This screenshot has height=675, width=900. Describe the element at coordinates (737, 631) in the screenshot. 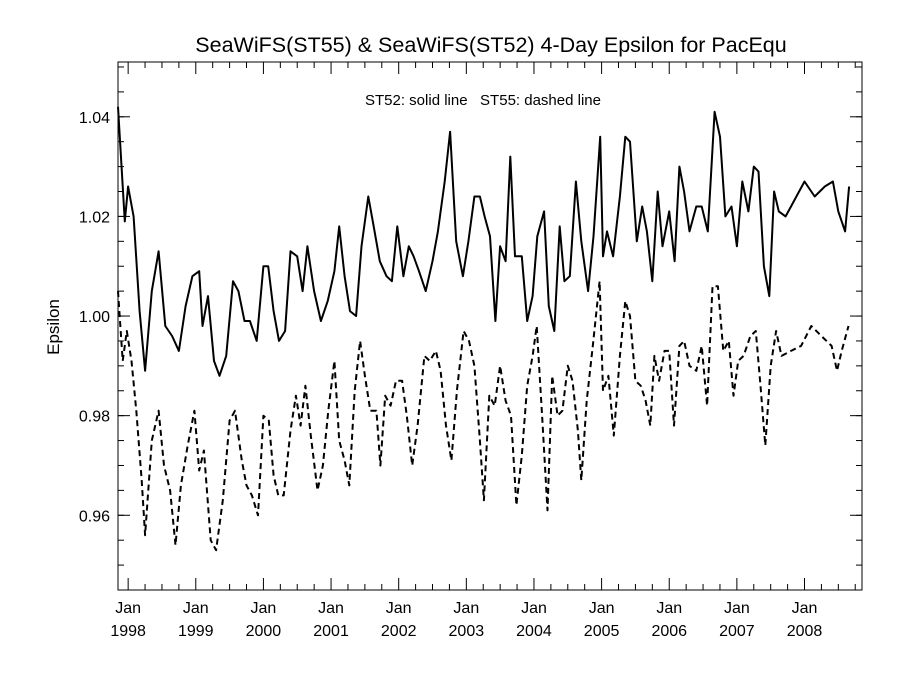

I see `x-tick-label-year: 2007` at that location.